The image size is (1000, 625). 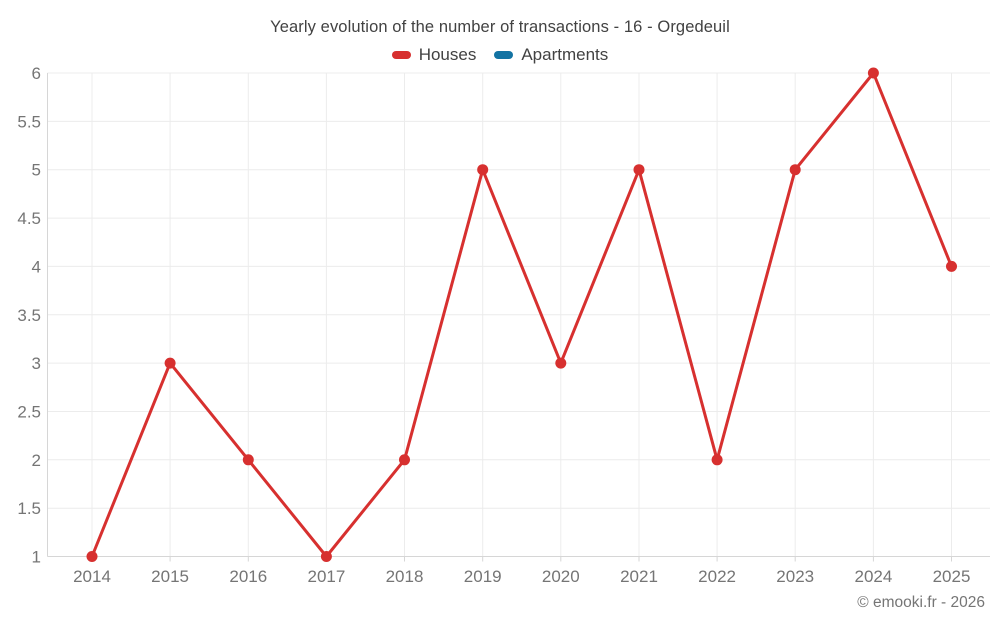 I want to click on houses-data-point-2024, so click(x=873, y=73).